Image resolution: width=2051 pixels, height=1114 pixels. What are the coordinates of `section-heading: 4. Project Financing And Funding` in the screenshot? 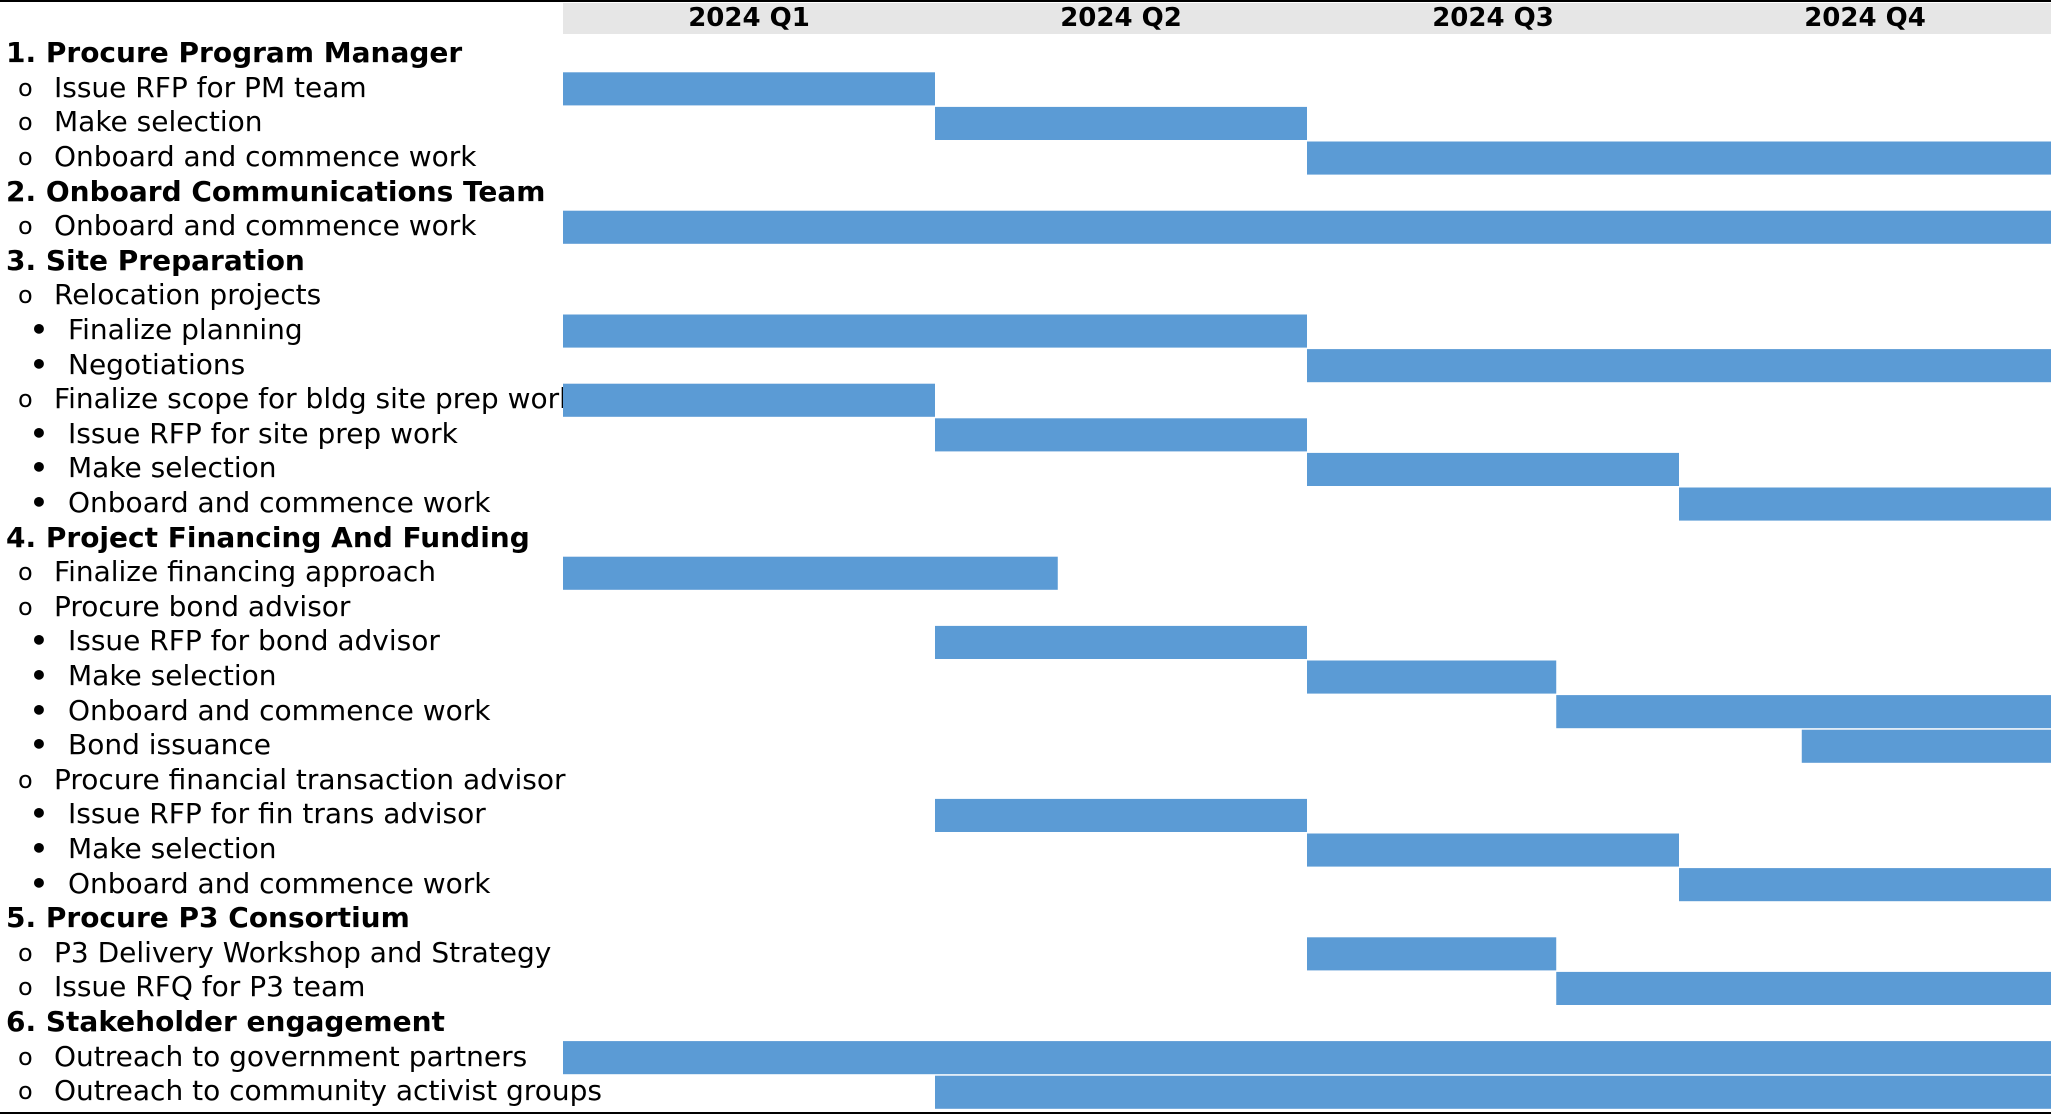 It's located at (268, 537).